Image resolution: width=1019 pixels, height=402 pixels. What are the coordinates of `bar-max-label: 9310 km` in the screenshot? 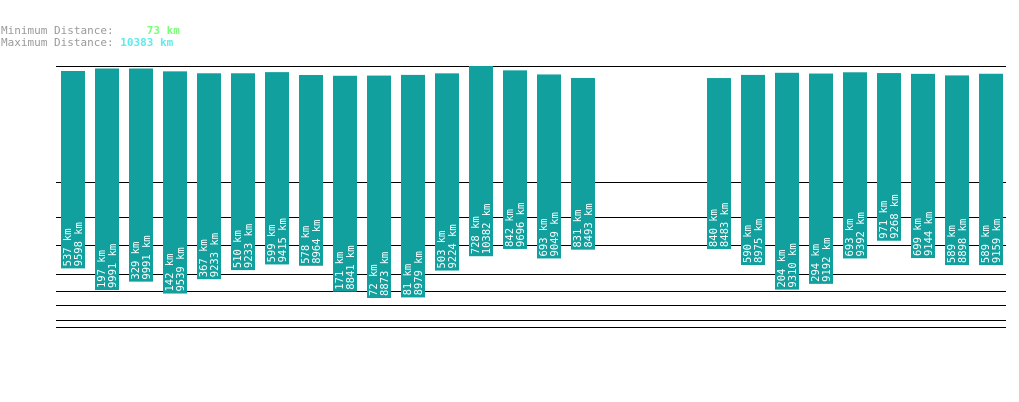 It's located at (793, 265).